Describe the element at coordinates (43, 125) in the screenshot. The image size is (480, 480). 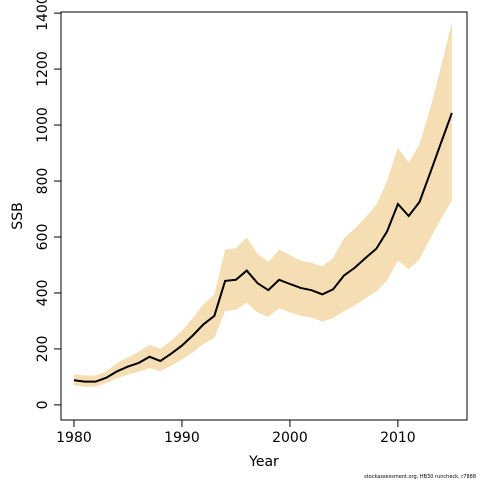
I see `y-tick-label: 1000` at that location.